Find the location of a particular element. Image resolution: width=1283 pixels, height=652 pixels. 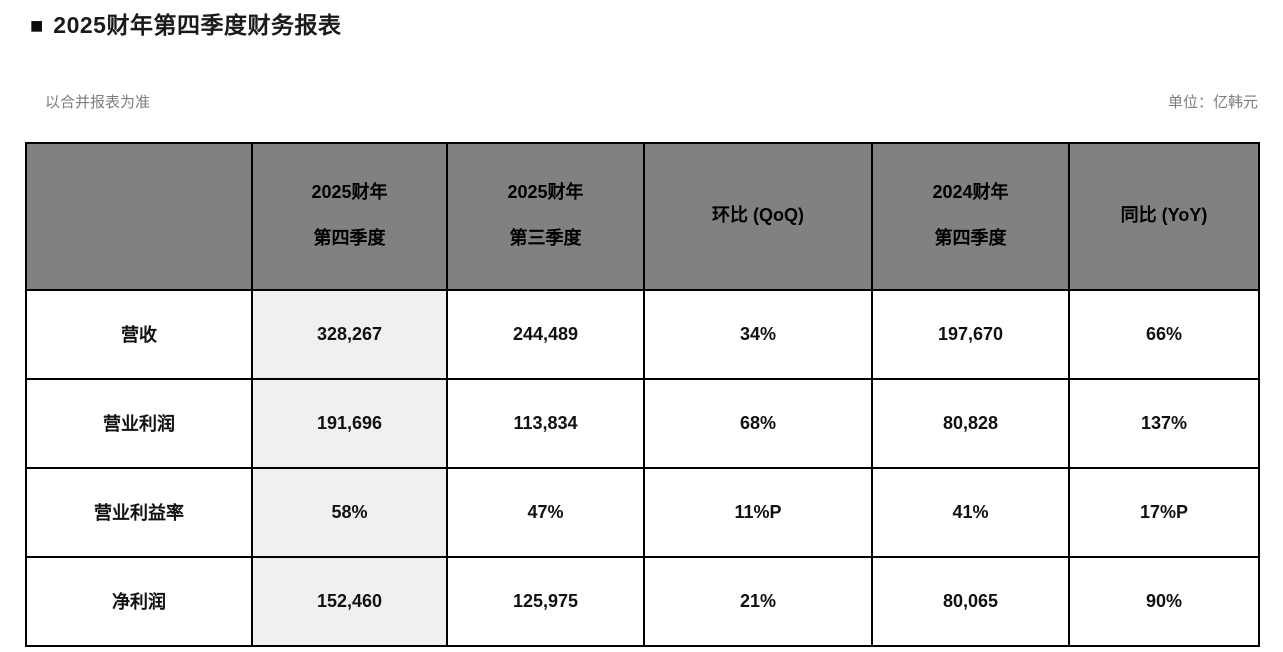

table-cell: 137% is located at coordinates (1164, 423).